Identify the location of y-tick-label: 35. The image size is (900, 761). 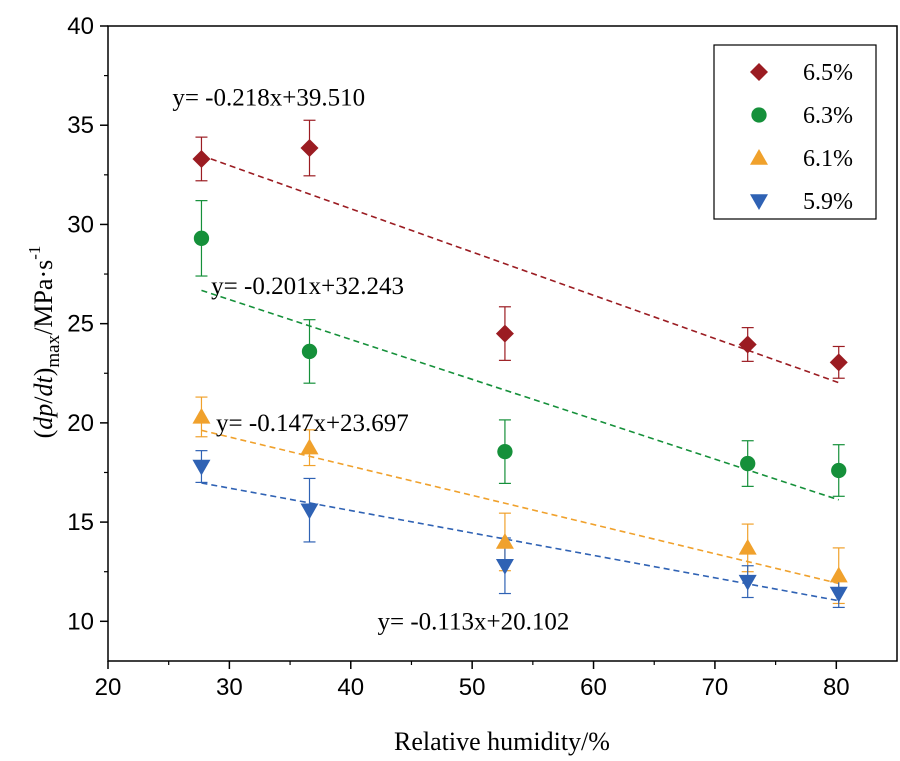
(80, 125).